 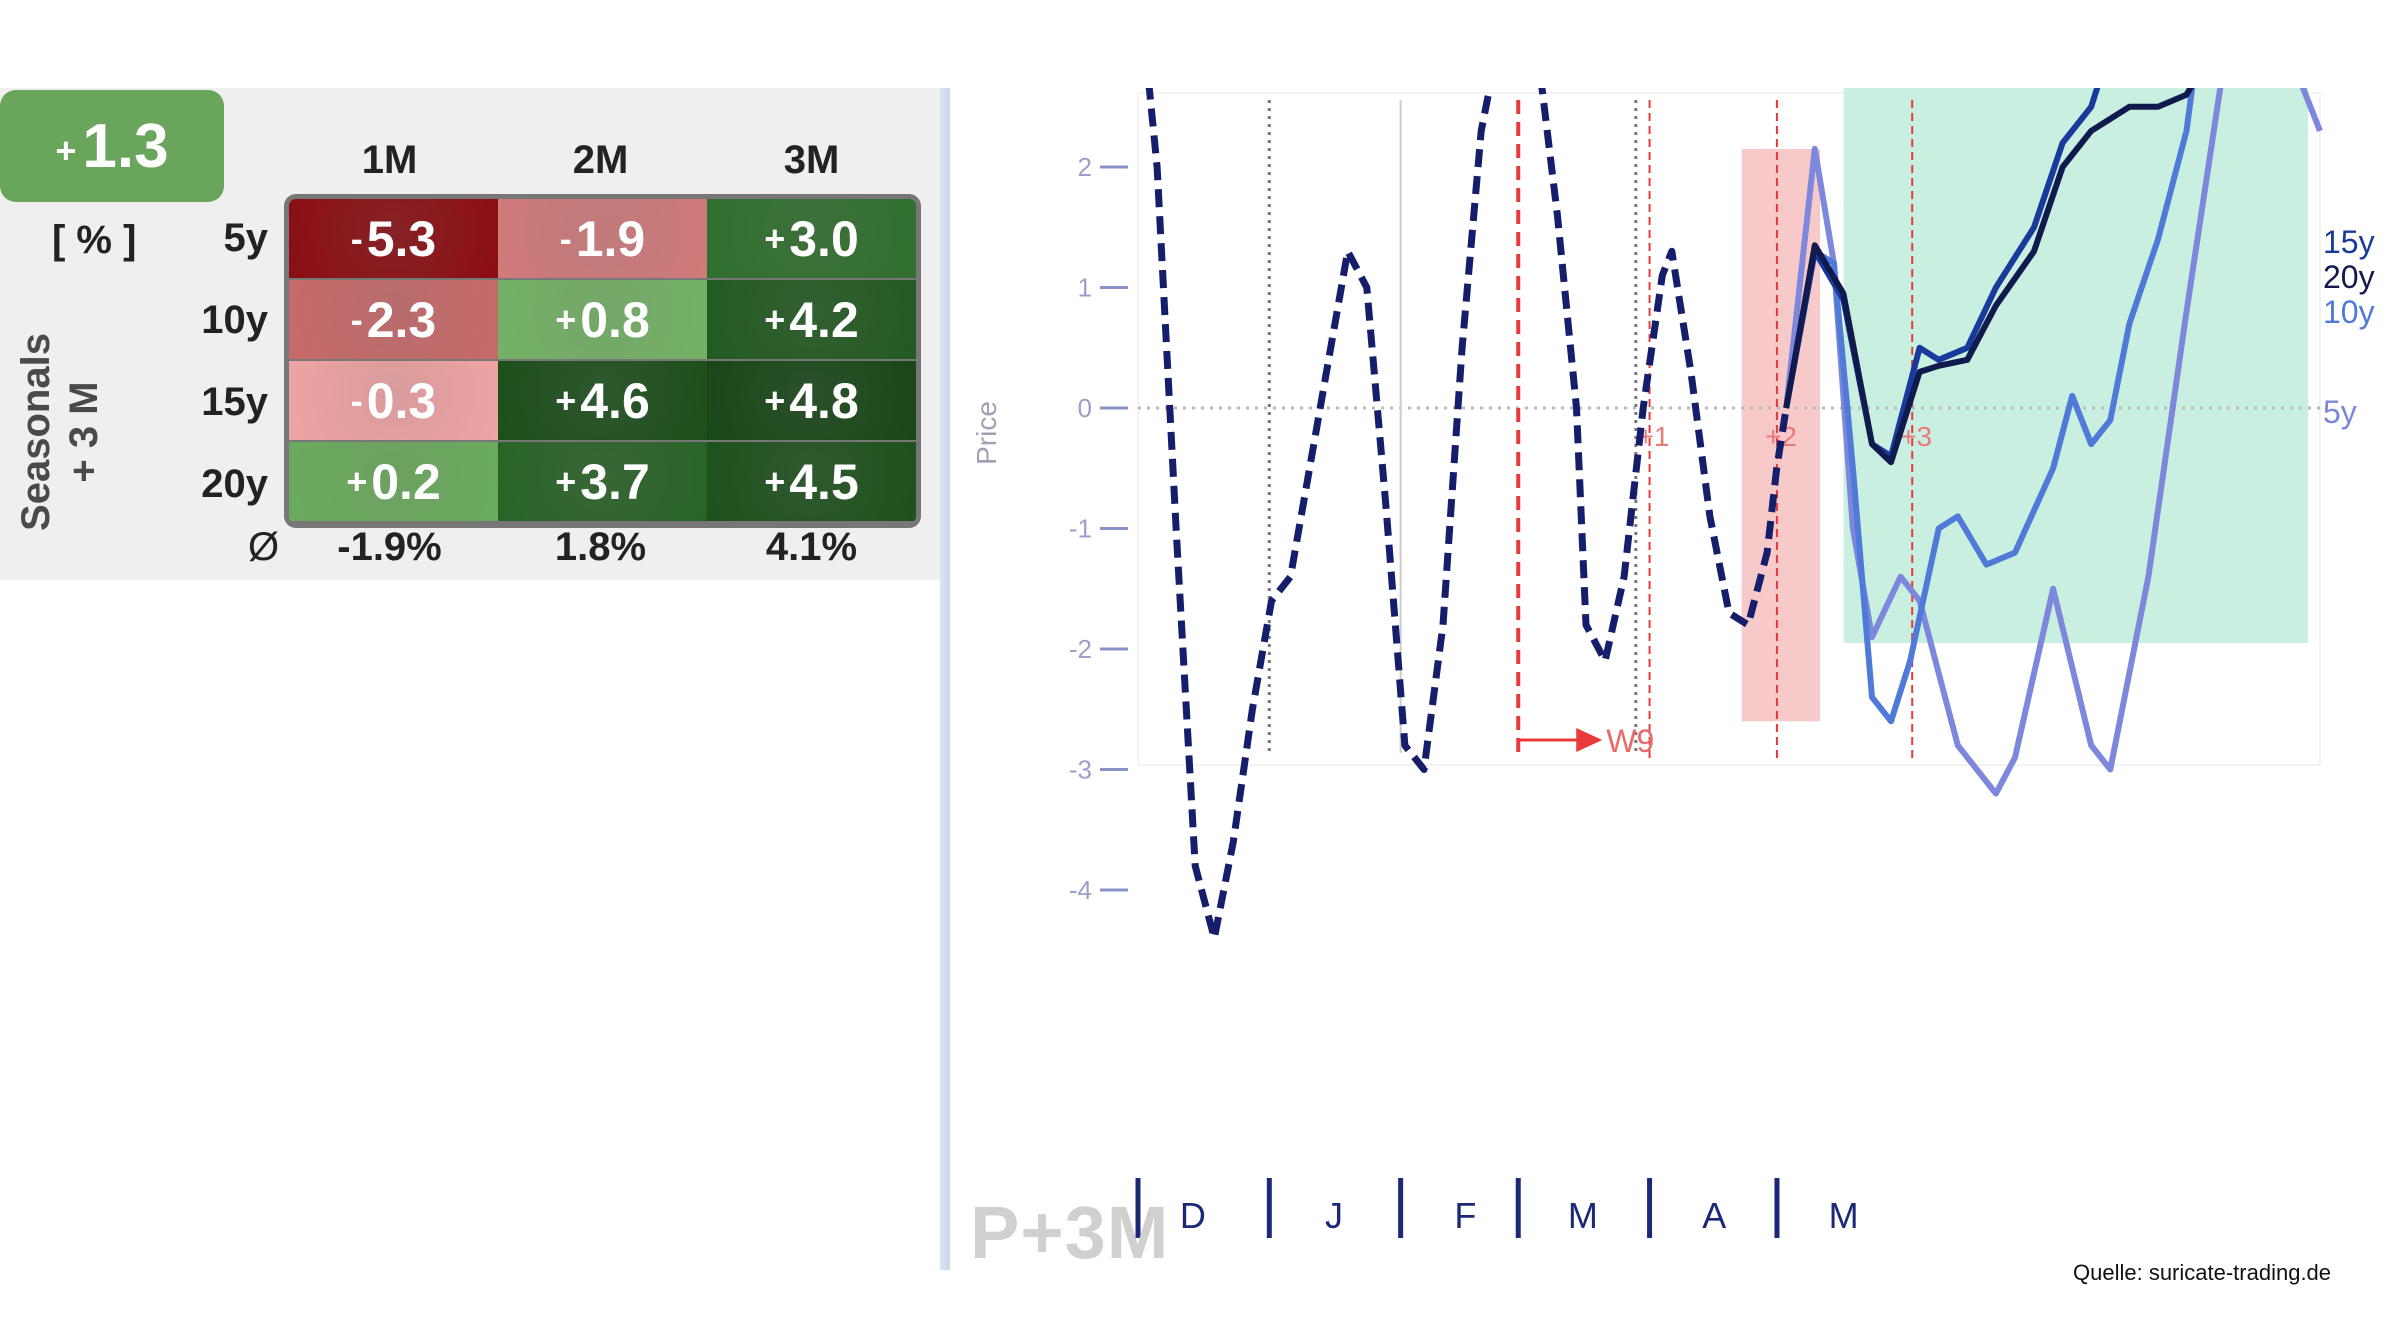 What do you see at coordinates (1080, 649) in the screenshot?
I see `y-tick-label: -2` at bounding box center [1080, 649].